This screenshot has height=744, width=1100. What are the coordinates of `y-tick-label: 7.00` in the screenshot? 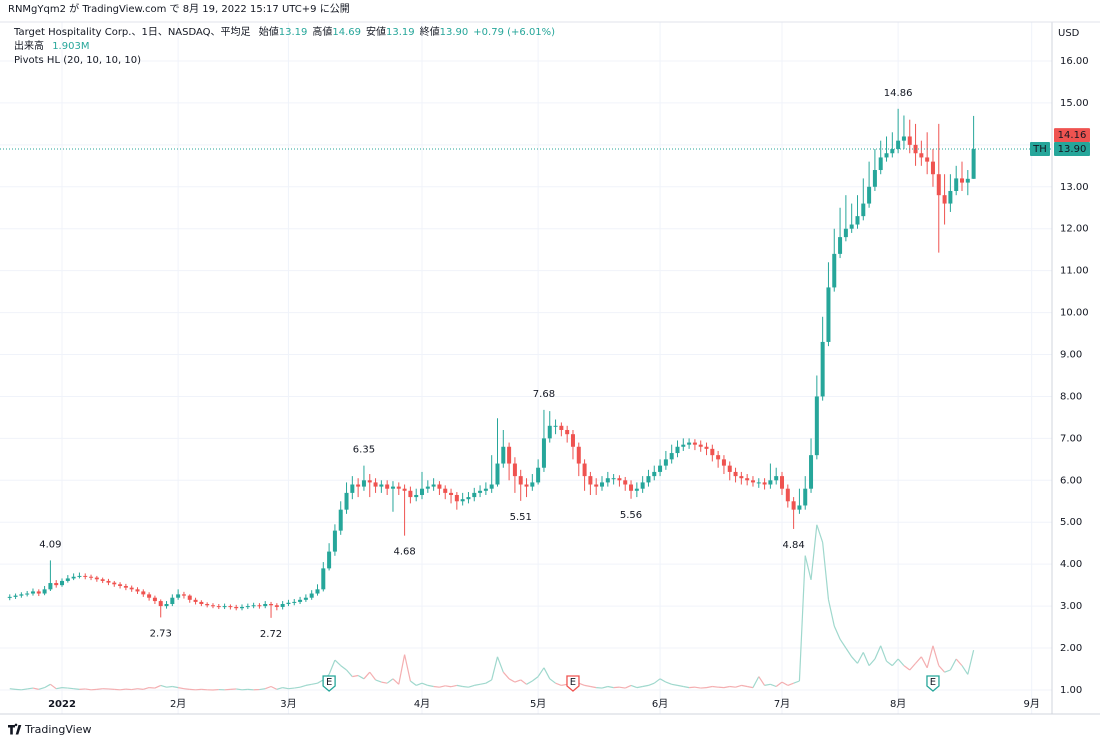 It's located at (1071, 438).